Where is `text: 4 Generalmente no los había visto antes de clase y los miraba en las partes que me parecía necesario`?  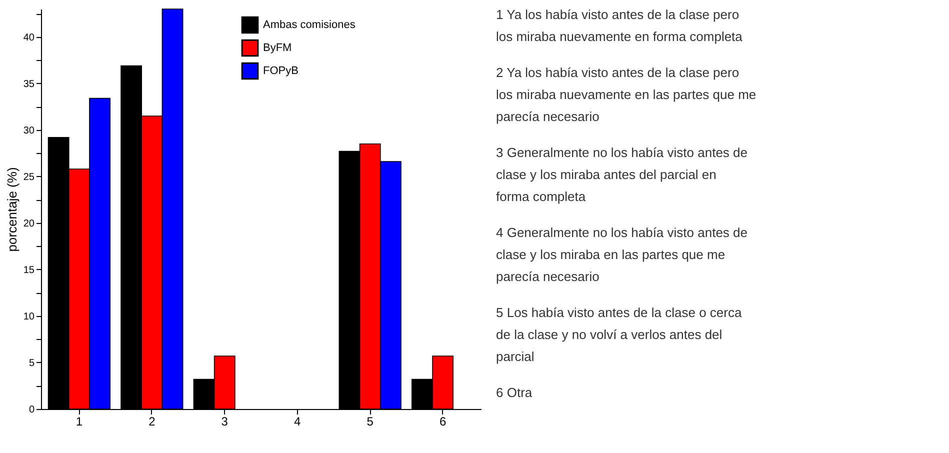 text: 4 Generalmente no los había visto antes de clase y los miraba en las partes que me parecía necesario is located at coordinates (622, 254).